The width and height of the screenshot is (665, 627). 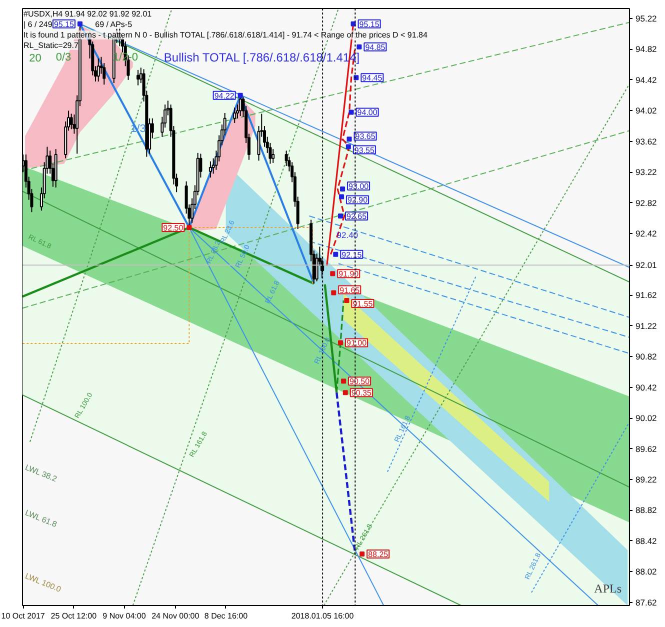 What do you see at coordinates (647, 49) in the screenshot?
I see `y-tick-label: 94.82` at bounding box center [647, 49].